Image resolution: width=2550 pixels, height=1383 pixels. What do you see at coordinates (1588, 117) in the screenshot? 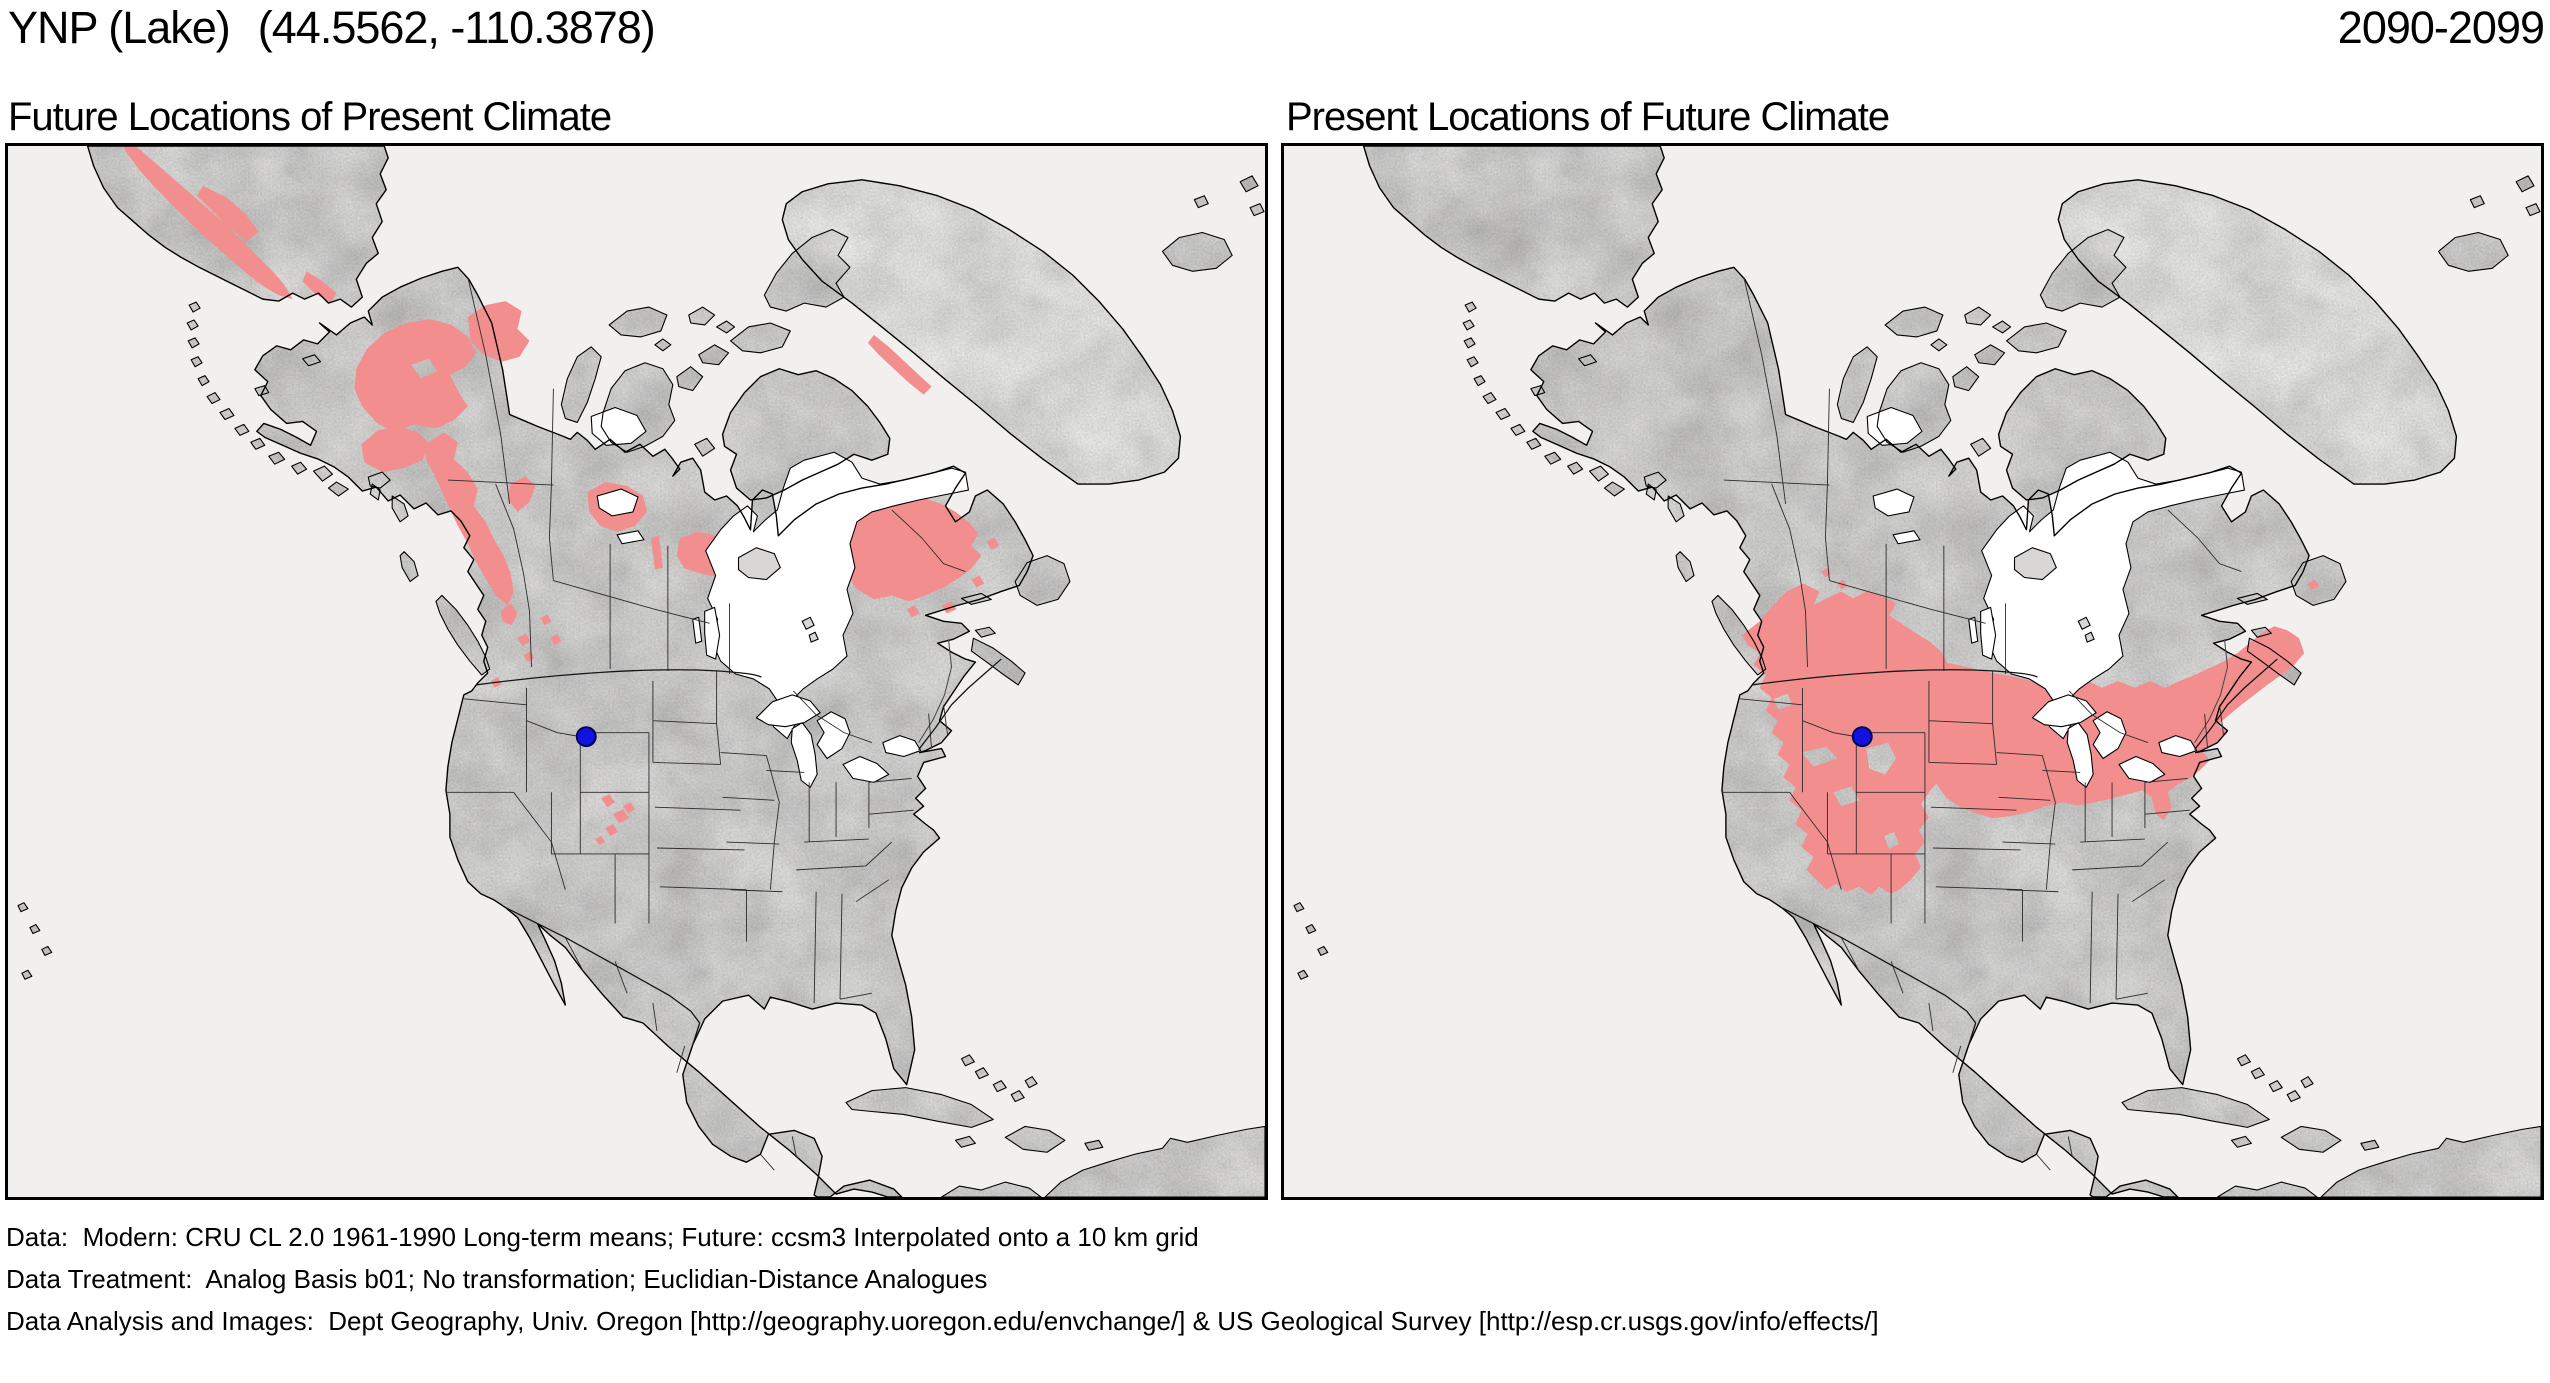
I see `right-map-title: Present Locations of Future Climate` at bounding box center [1588, 117].